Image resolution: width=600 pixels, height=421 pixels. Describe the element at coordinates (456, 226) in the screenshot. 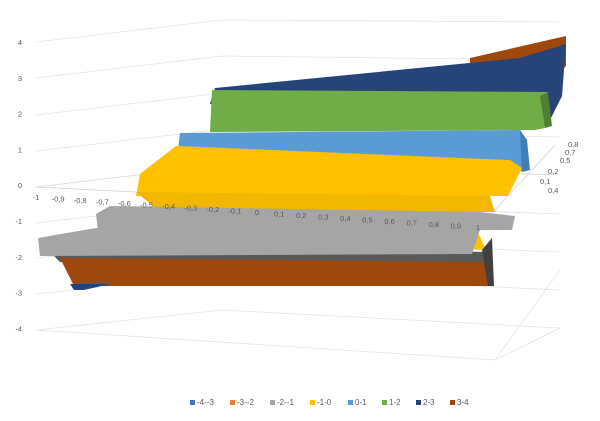

I see `x-tick-label: 0,9` at that location.